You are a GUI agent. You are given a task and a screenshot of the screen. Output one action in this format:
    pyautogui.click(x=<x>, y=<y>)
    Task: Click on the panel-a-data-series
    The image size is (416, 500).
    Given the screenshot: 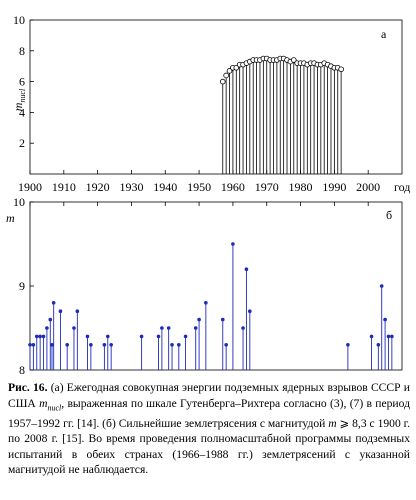 What is the action you would take?
    pyautogui.click(x=281, y=114)
    